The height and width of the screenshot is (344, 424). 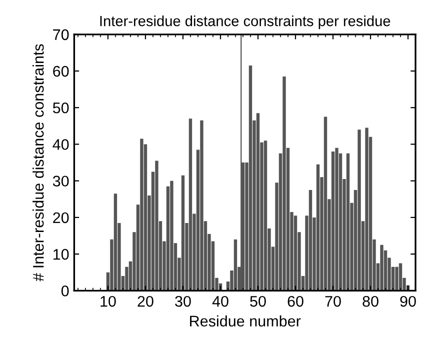 What do you see at coordinates (296, 301) in the screenshot?
I see `x-tick-label: 60` at bounding box center [296, 301].